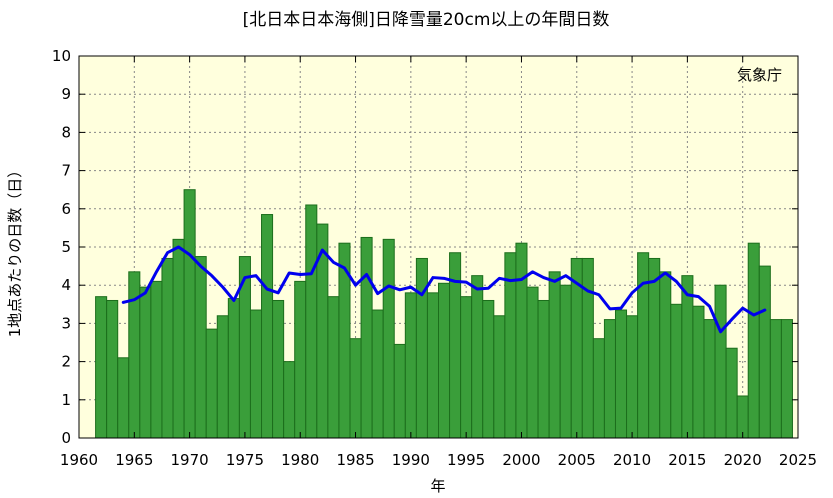 Image resolution: width=833 pixels, height=498 pixels. What do you see at coordinates (222, 377) in the screenshot?
I see `bar-1973` at bounding box center [222, 377].